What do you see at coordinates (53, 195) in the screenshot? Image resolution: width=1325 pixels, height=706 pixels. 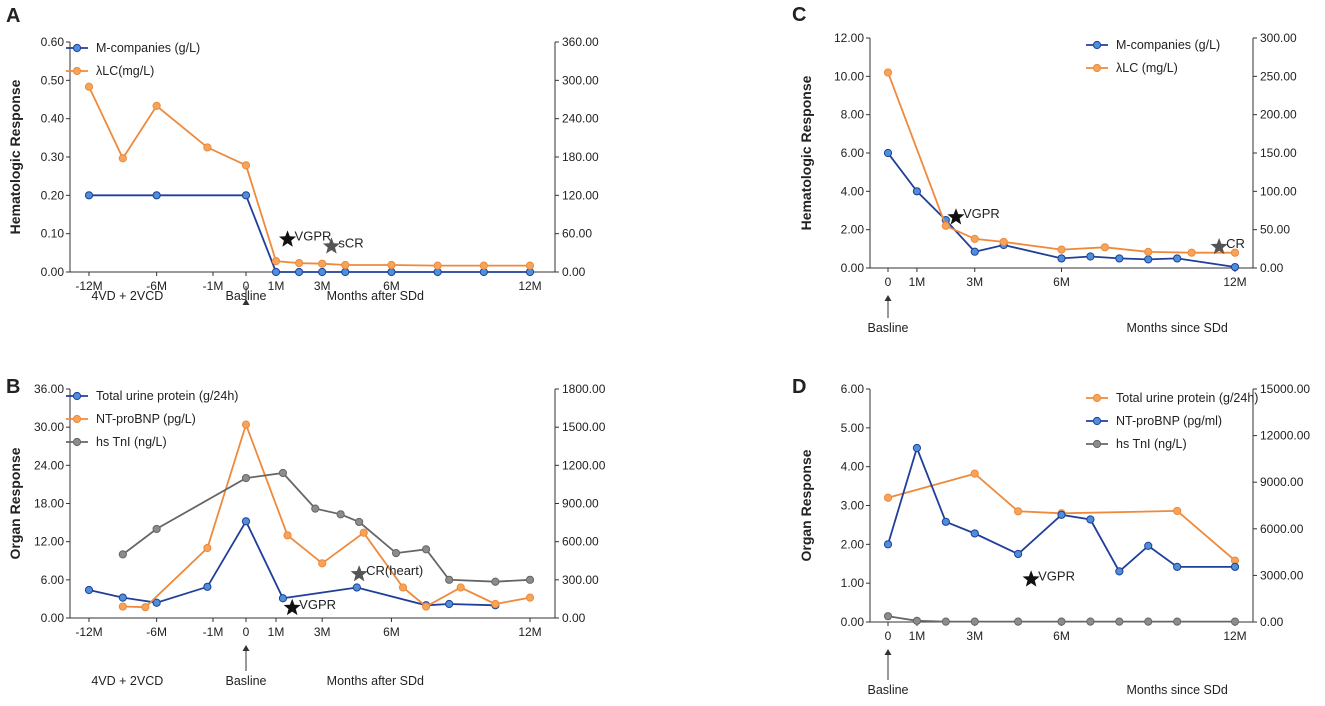 I see `y-tick-label-left: 0.20` at bounding box center [53, 195].